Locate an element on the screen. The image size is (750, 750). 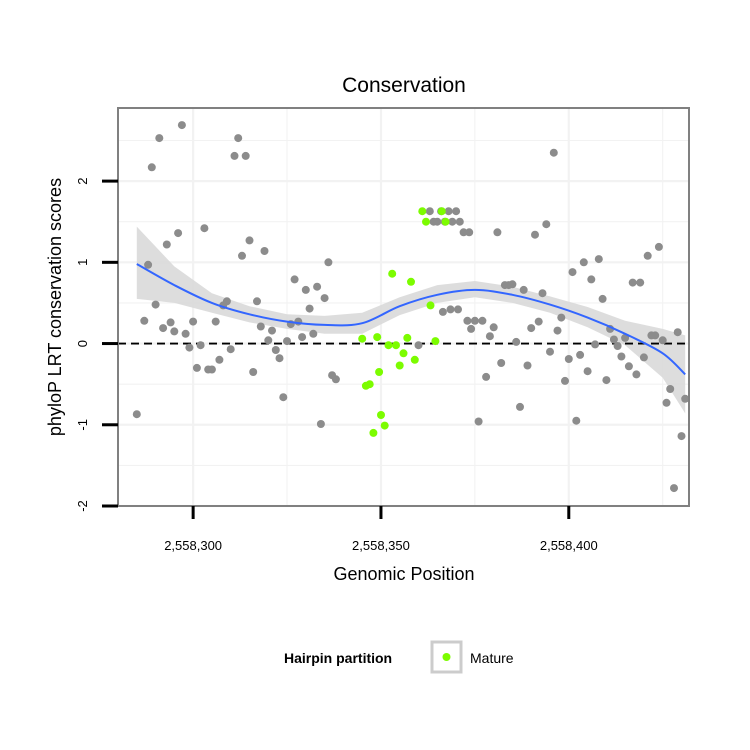
x-tick-label: 2,558,300 is located at coordinates (193, 545).